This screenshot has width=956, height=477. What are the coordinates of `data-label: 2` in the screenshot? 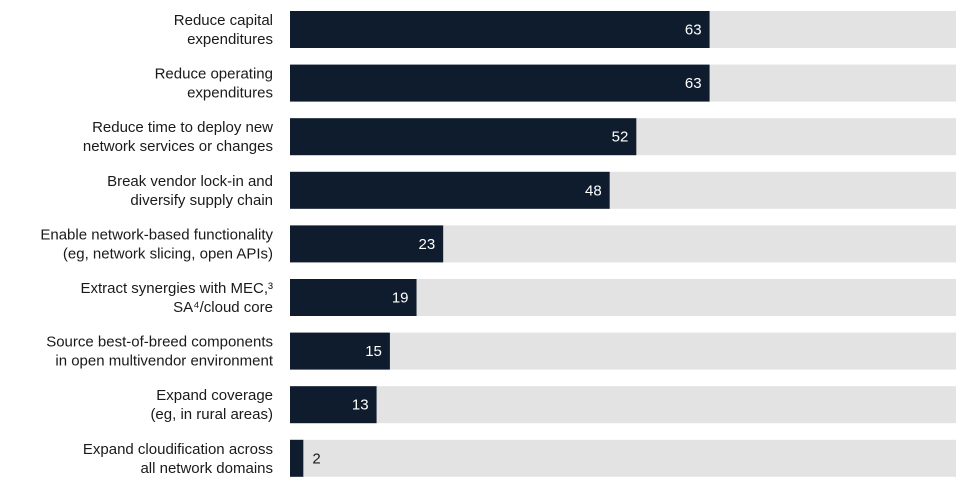 It's located at (316, 458).